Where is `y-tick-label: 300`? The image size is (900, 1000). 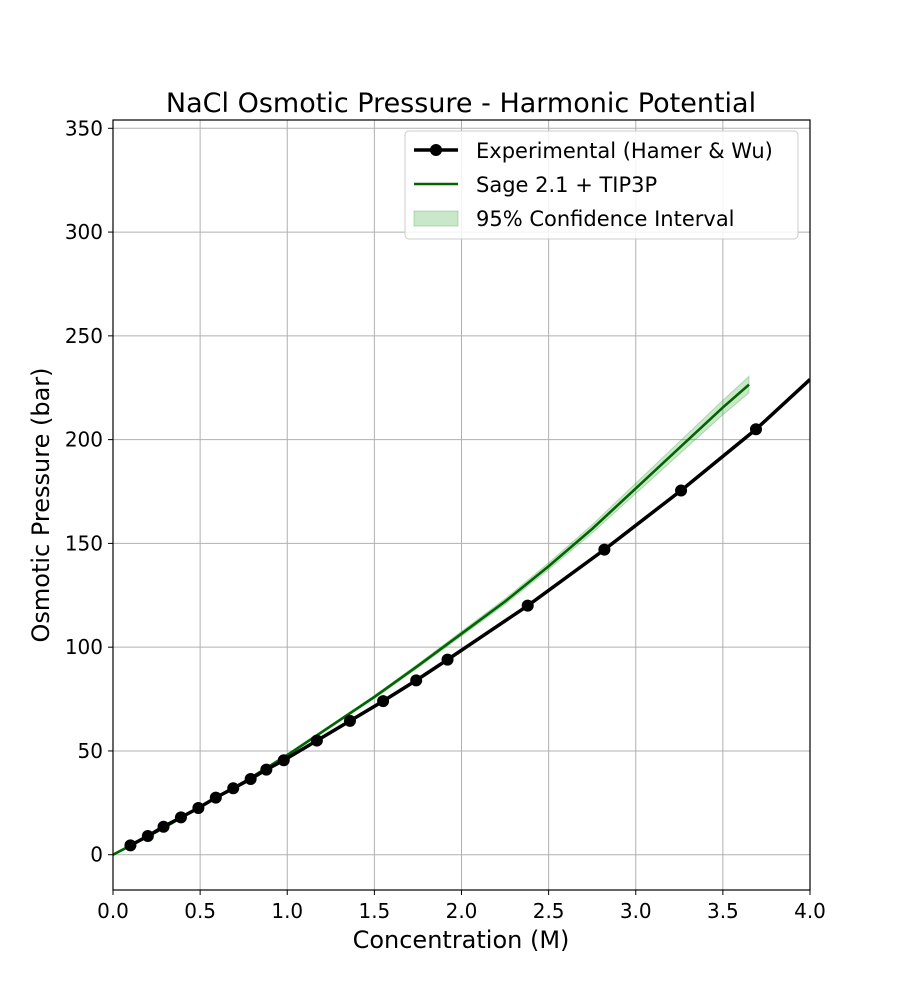 y-tick-label: 300 is located at coordinates (84, 232).